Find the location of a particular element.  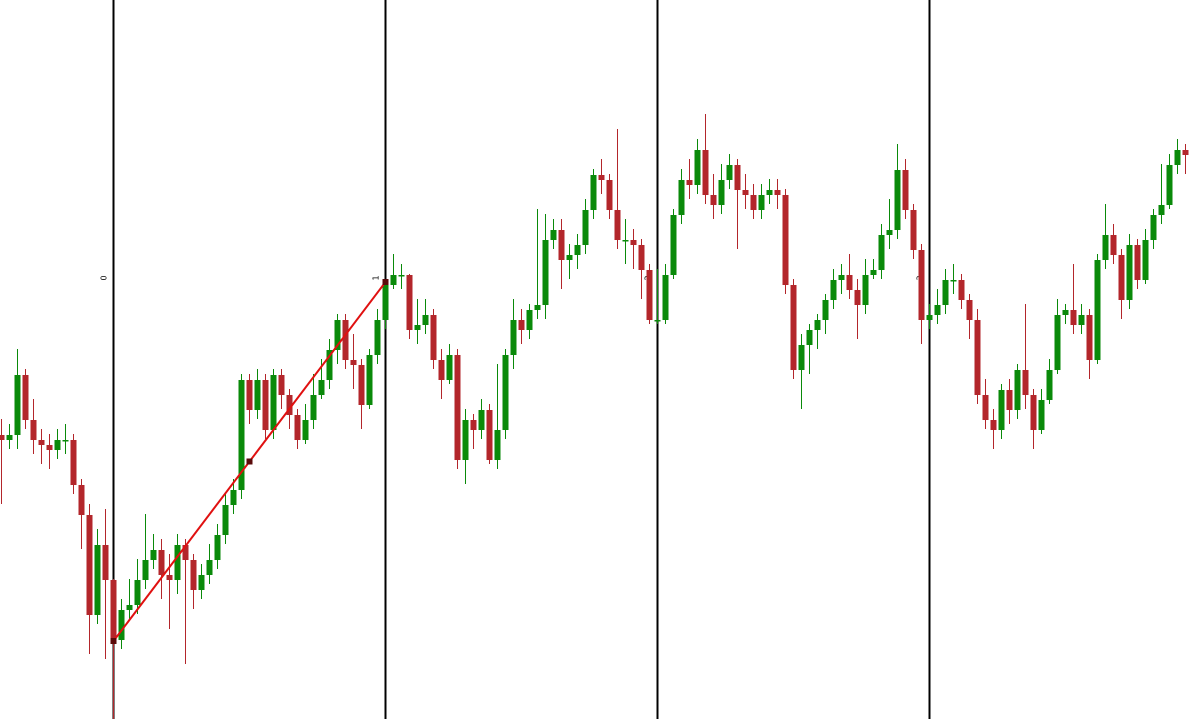

separator-label: 0 is located at coordinates (104, 277).